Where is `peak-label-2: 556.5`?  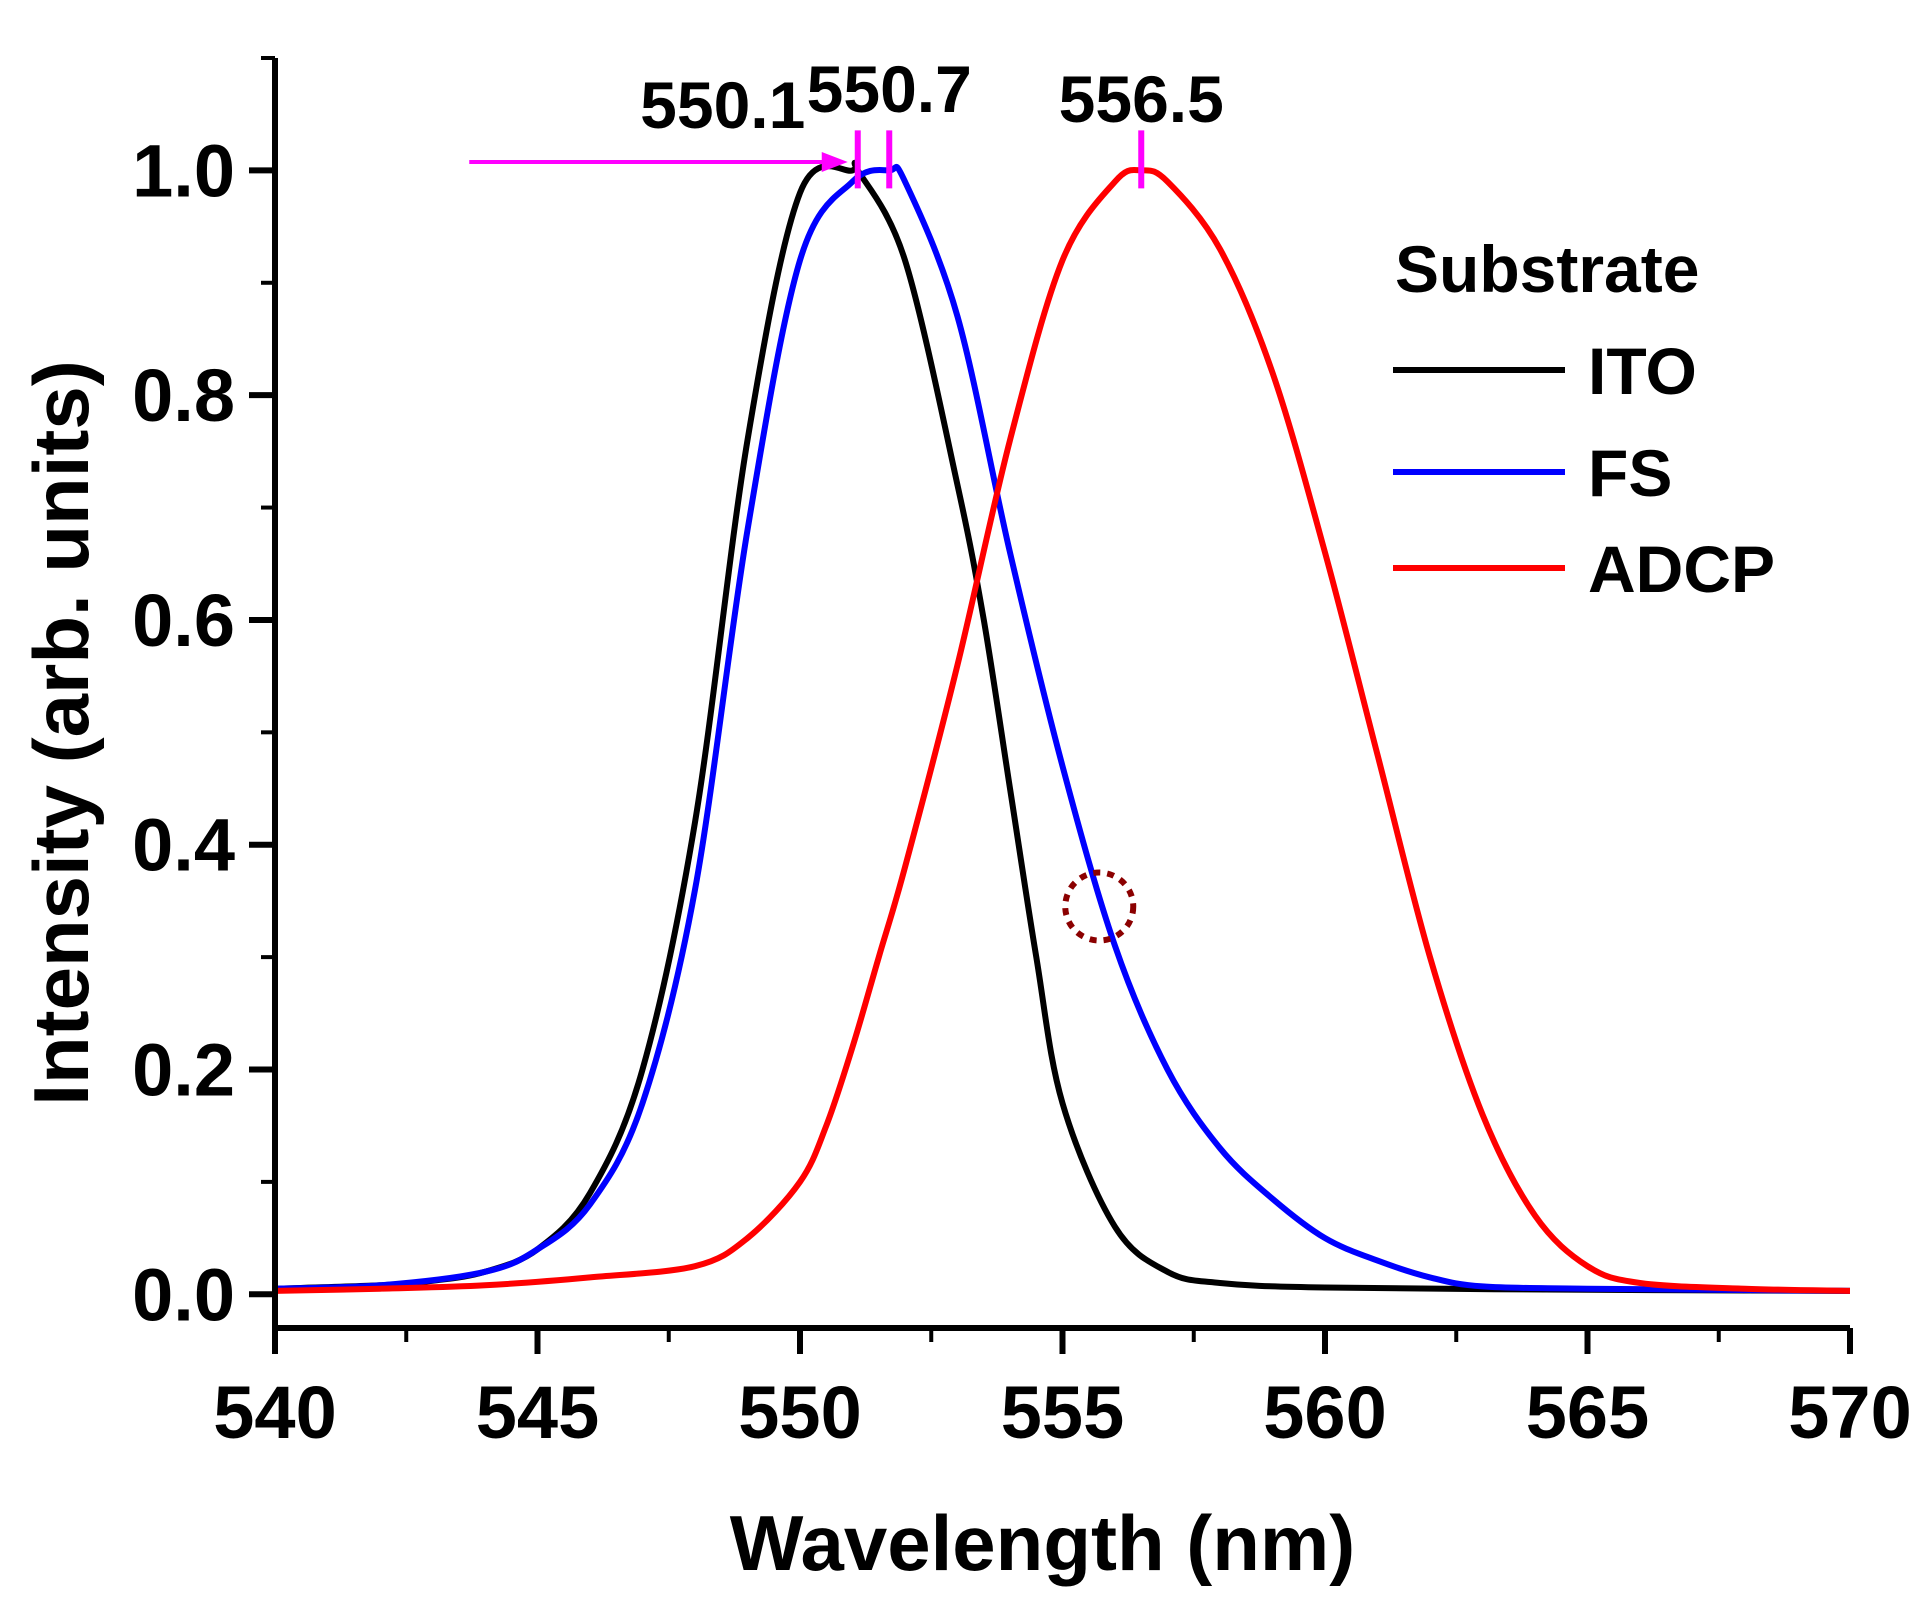 peak-label-2: 556.5 is located at coordinates (1141, 99).